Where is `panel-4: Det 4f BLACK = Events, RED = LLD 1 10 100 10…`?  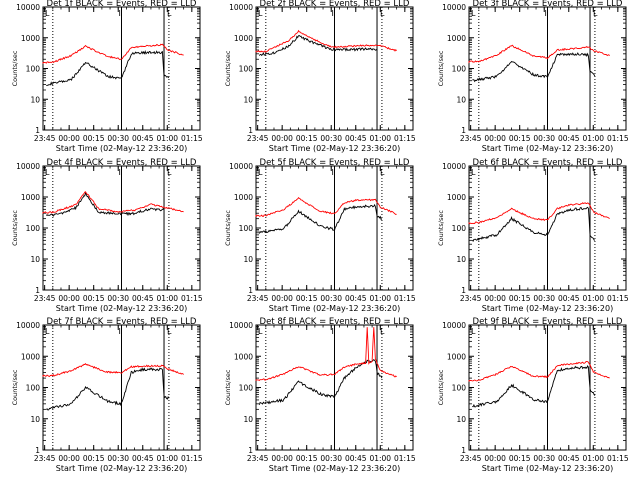 panel-4: Det 4f BLACK = Events, RED = LLD 1 10 100 10… is located at coordinates (107, 235).